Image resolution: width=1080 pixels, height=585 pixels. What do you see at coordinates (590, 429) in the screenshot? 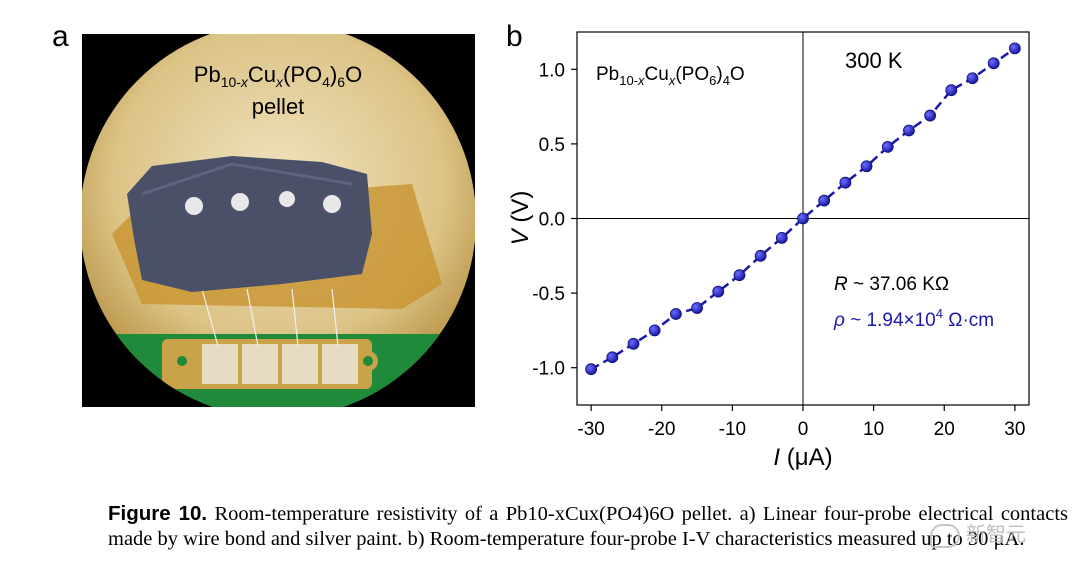
I see `x-tick-label: -30` at bounding box center [590, 429].